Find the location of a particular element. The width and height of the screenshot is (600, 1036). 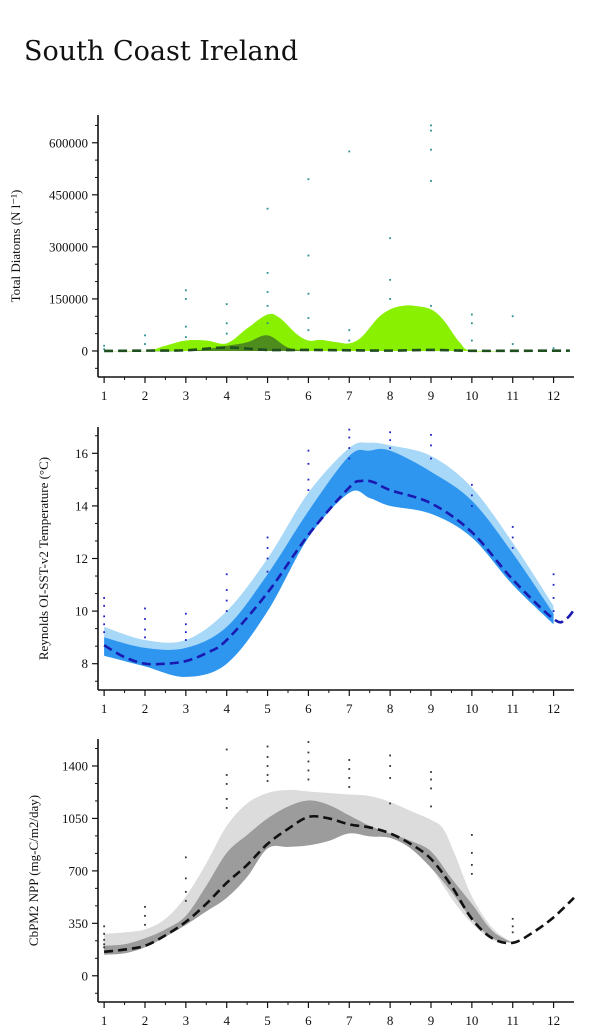

sst-x-tick-label: 11 is located at coordinates (512, 708).